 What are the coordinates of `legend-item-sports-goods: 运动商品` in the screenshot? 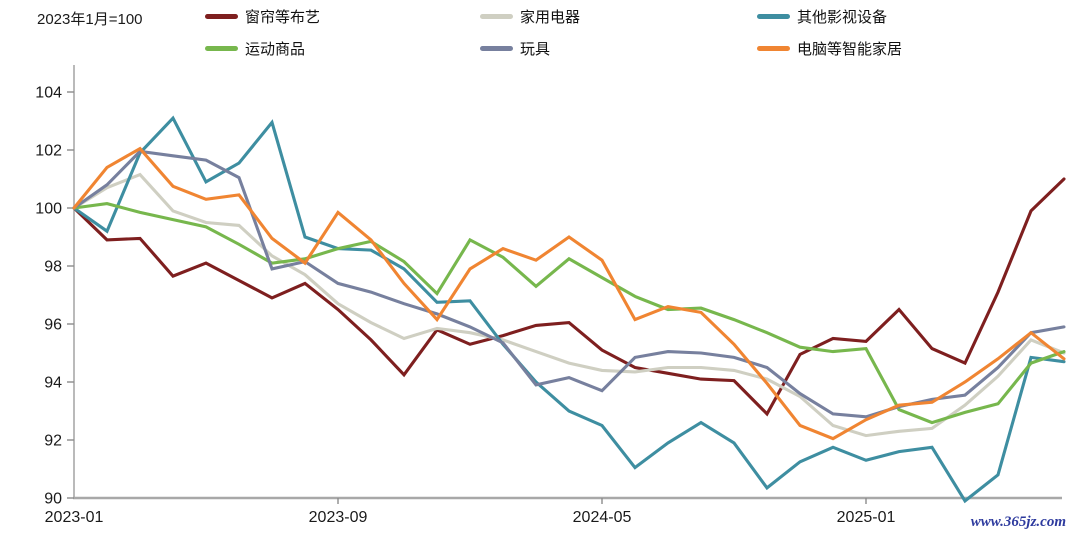 It's located at (255, 48).